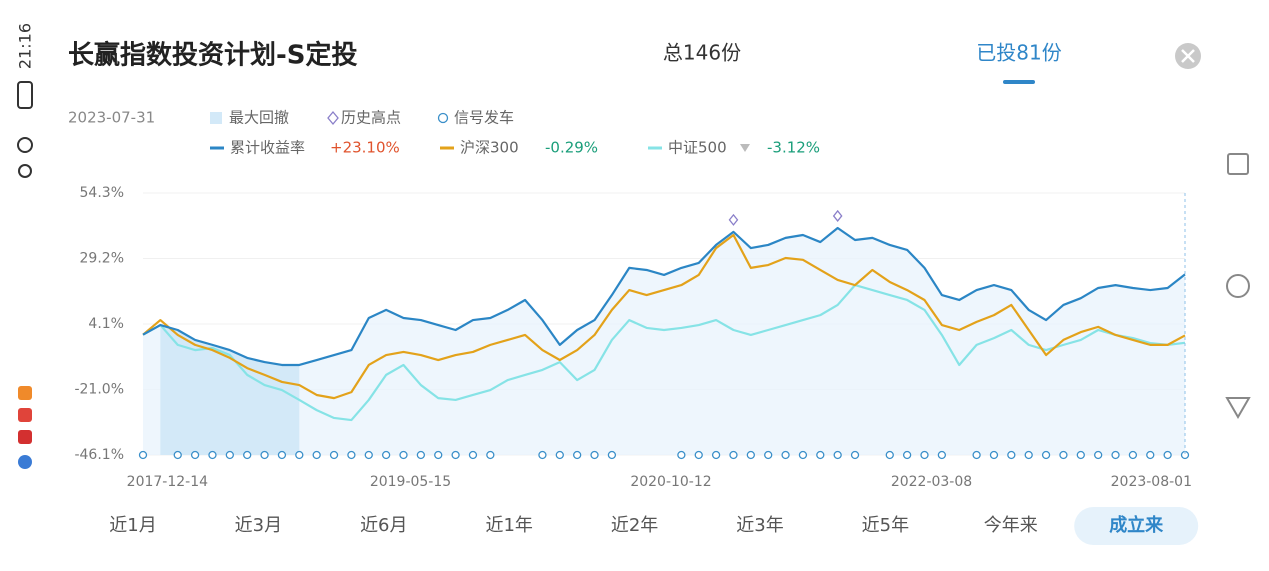  What do you see at coordinates (697, 148) in the screenshot?
I see `legend-label: 中证500` at bounding box center [697, 148].